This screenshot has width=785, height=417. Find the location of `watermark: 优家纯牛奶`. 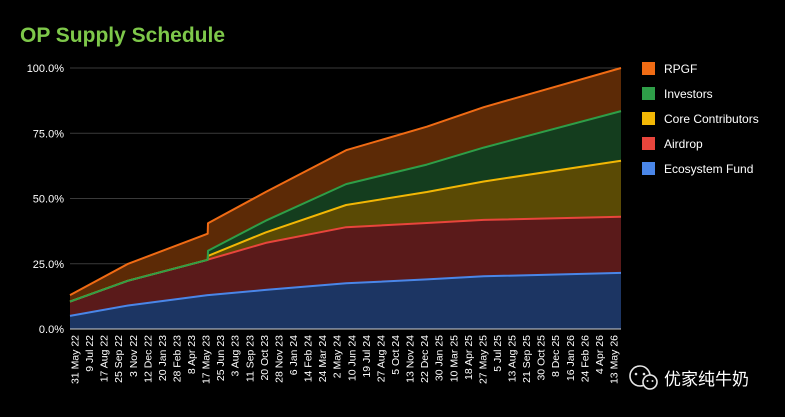

watermark: 优家纯牛奶 is located at coordinates (689, 377).